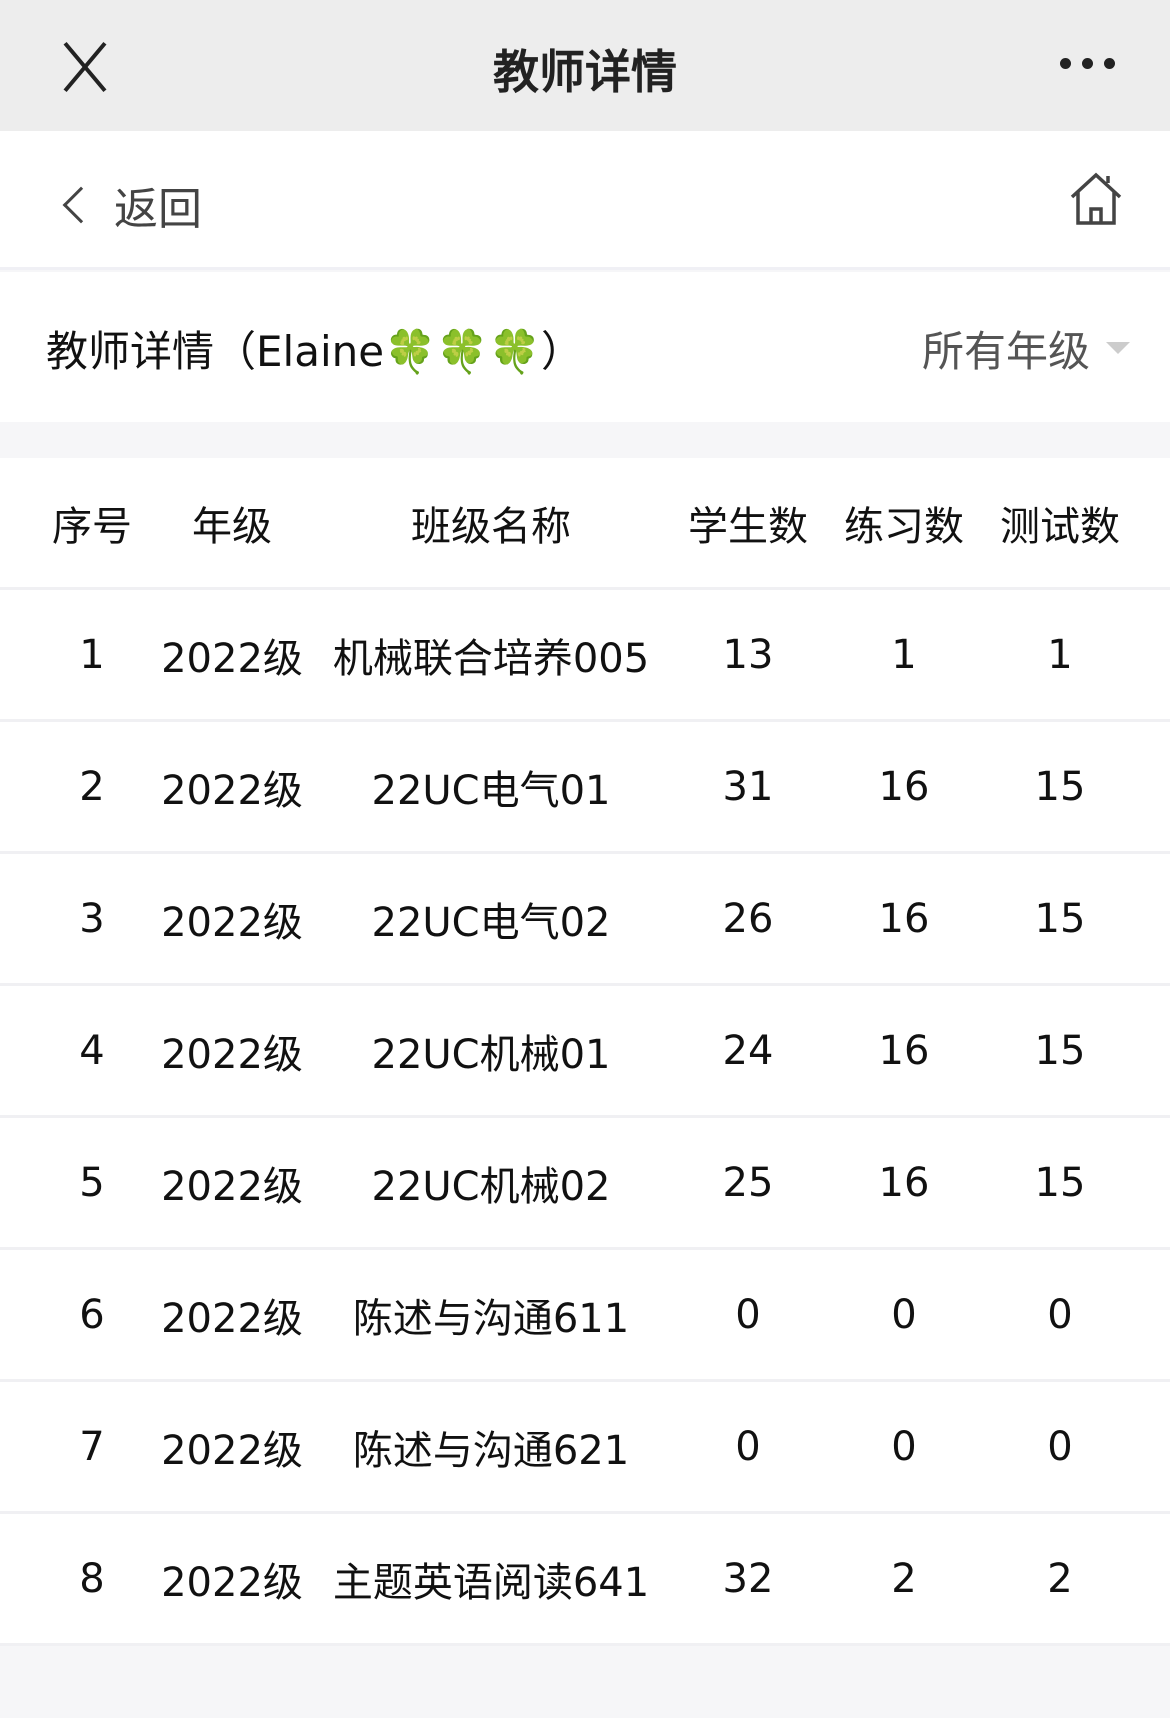  I want to click on table-row: 1 2022级 机械联合培养005 13 1 1, so click(585, 656).